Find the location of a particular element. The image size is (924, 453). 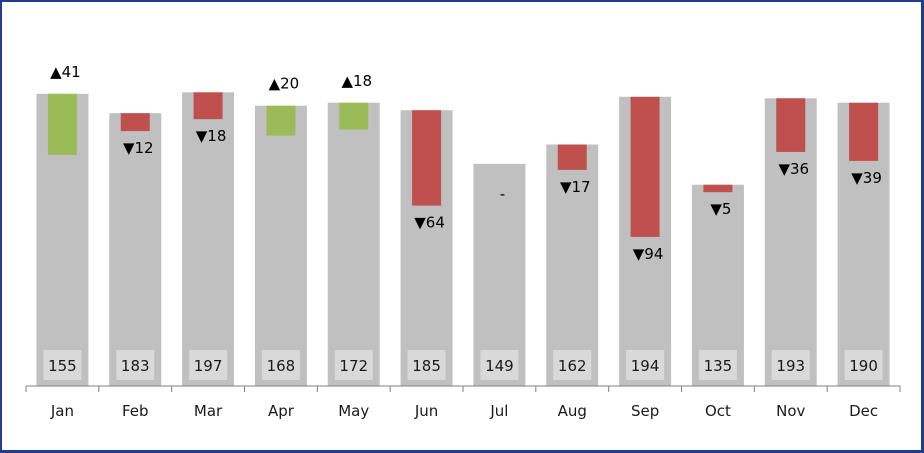

variance-label: ▼17 is located at coordinates (575, 187).